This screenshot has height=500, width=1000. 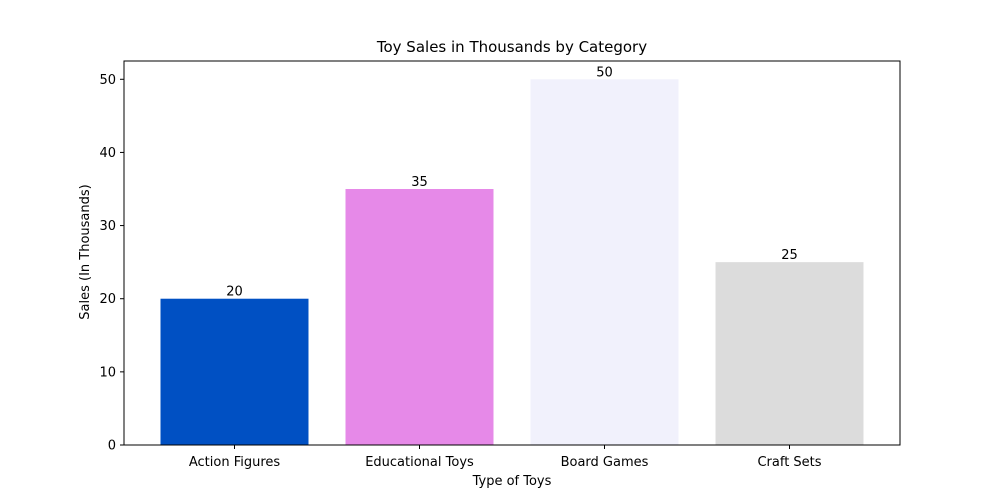 What do you see at coordinates (419, 182) in the screenshot?
I see `data-label: 35` at bounding box center [419, 182].